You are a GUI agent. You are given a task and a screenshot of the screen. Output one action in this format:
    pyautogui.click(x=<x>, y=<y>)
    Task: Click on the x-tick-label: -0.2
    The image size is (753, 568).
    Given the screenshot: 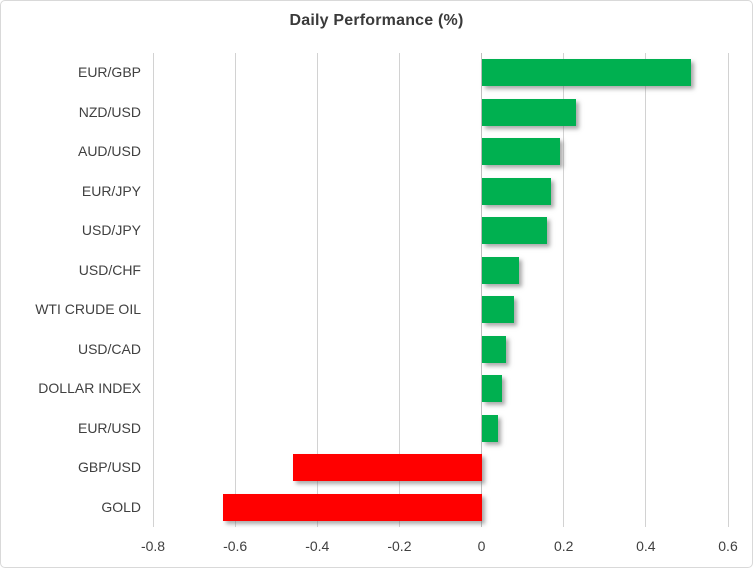 What is the action you would take?
    pyautogui.click(x=399, y=546)
    